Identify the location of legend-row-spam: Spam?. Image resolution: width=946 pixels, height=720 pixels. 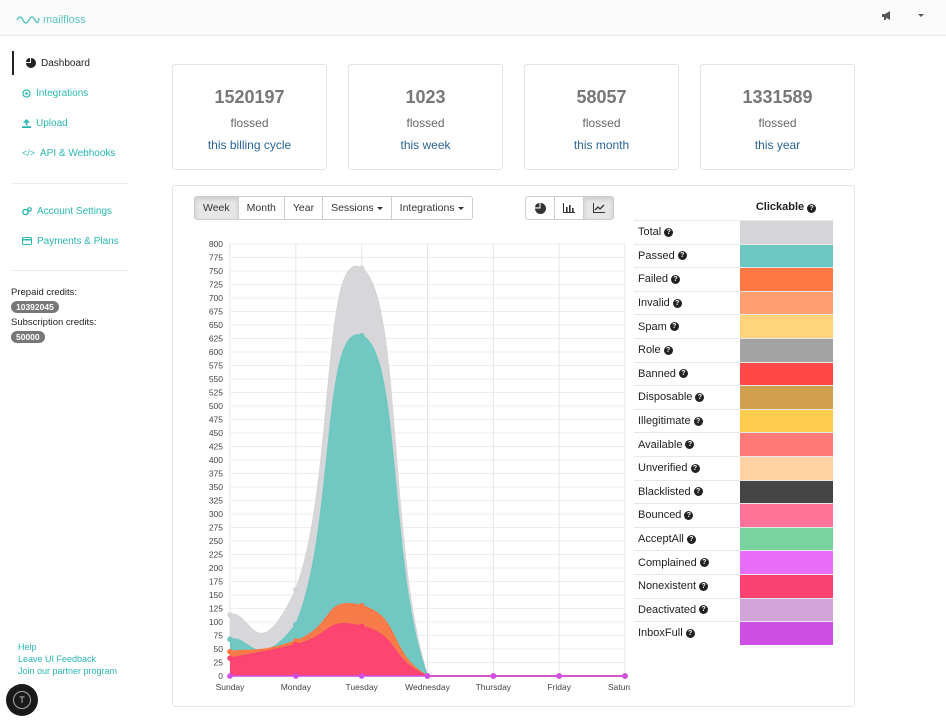
(733, 326).